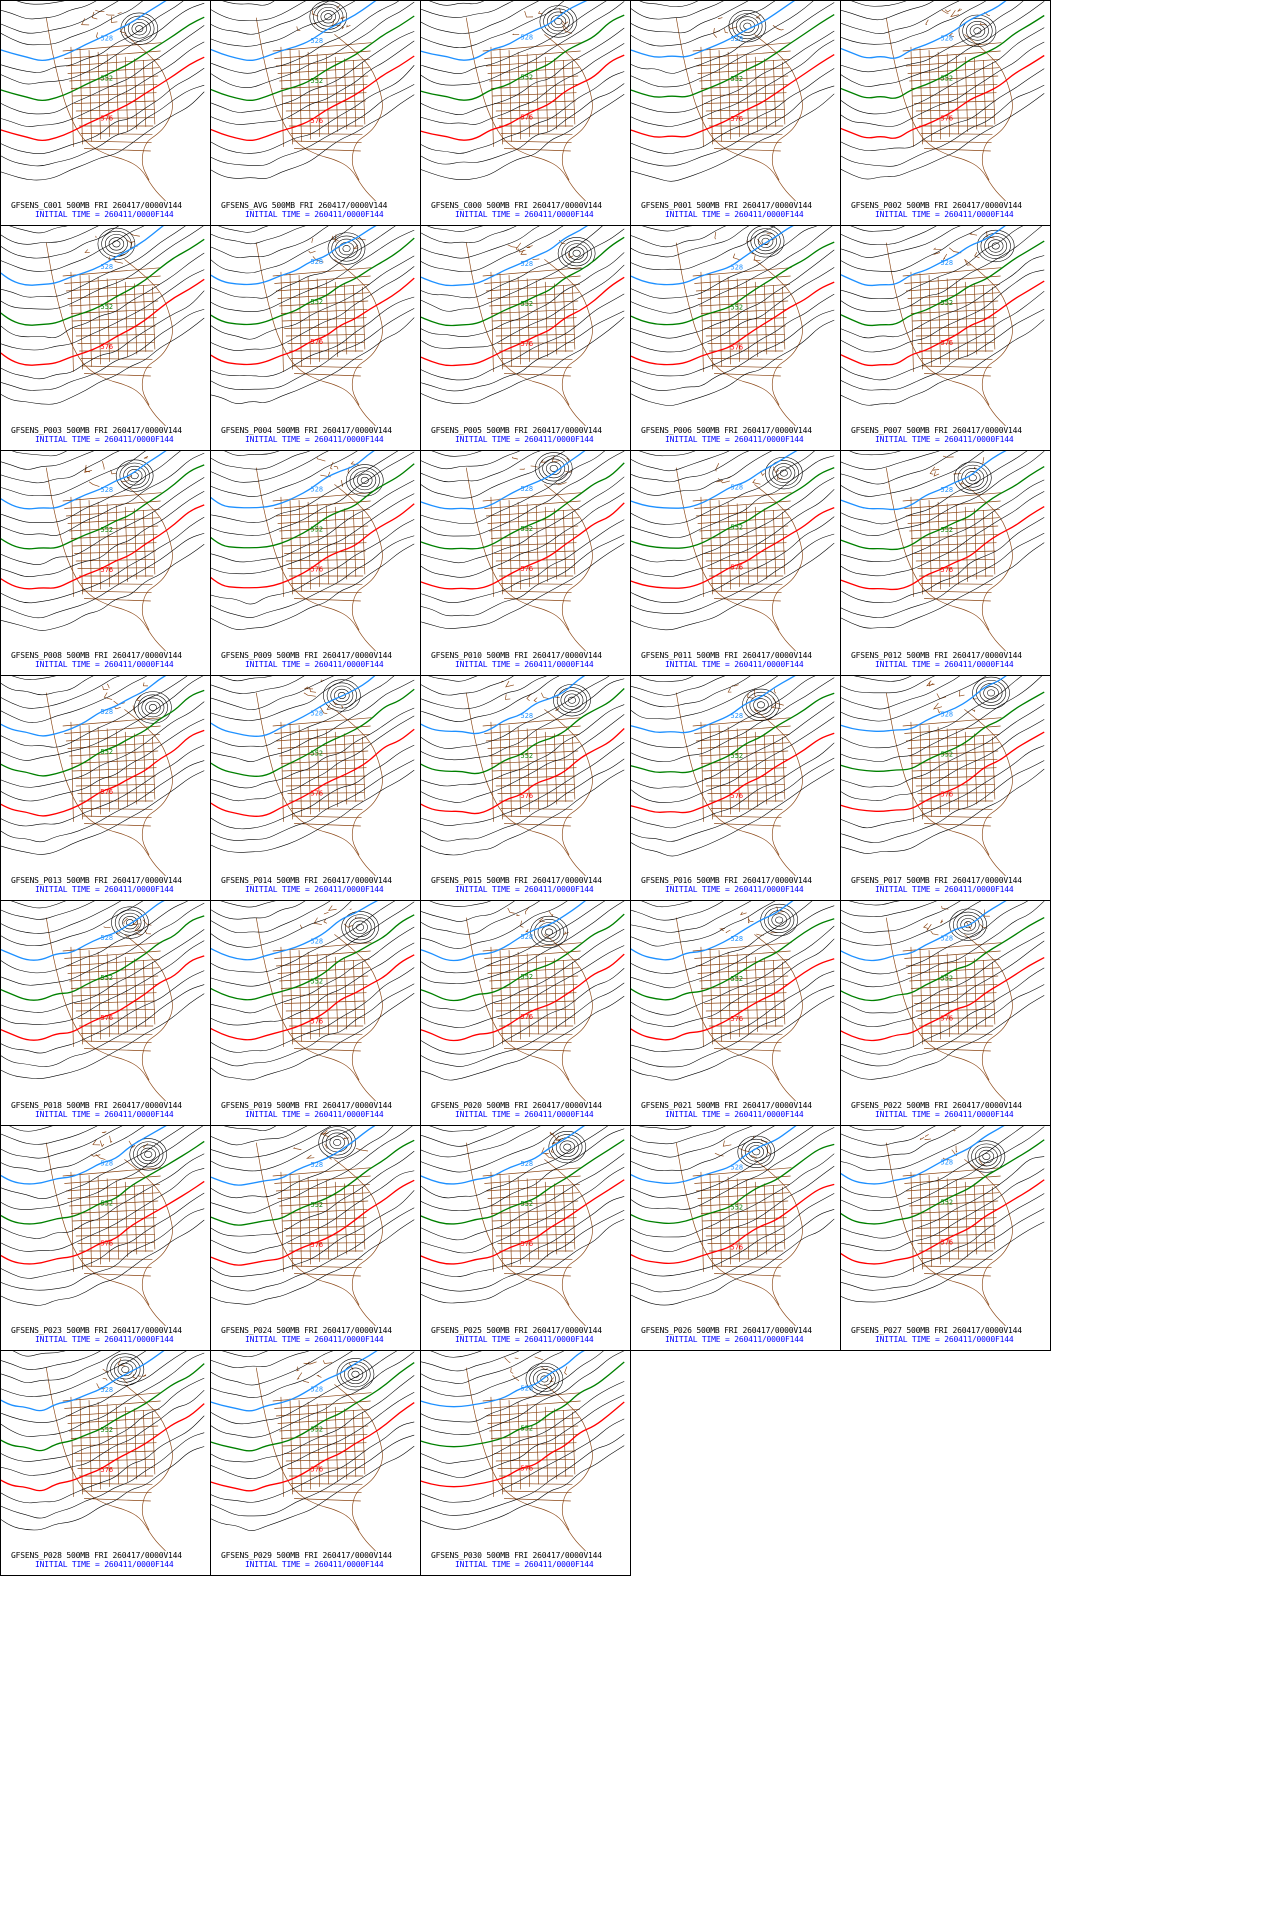 This screenshot has height=1911, width=1280. What do you see at coordinates (936, 430) in the screenshot?
I see `panel-title: GFSENS_P007 500MB FRI 260417/0000V144` at bounding box center [936, 430].